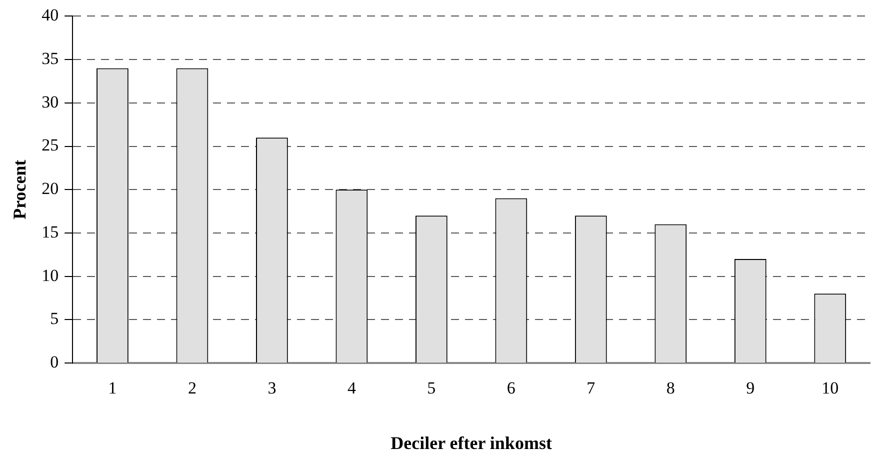  Describe the element at coordinates (112, 388) in the screenshot. I see `x-tick-label: 1` at that location.